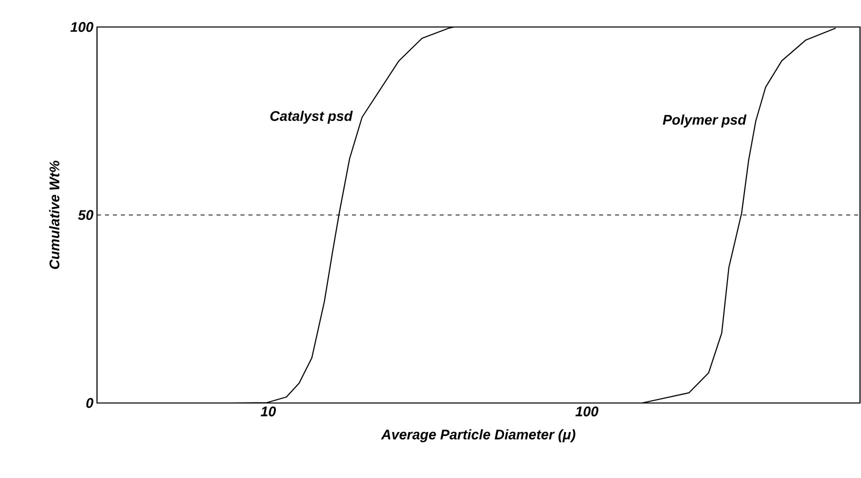  What do you see at coordinates (704, 121) in the screenshot?
I see `series-label: Polymer psd` at bounding box center [704, 121].